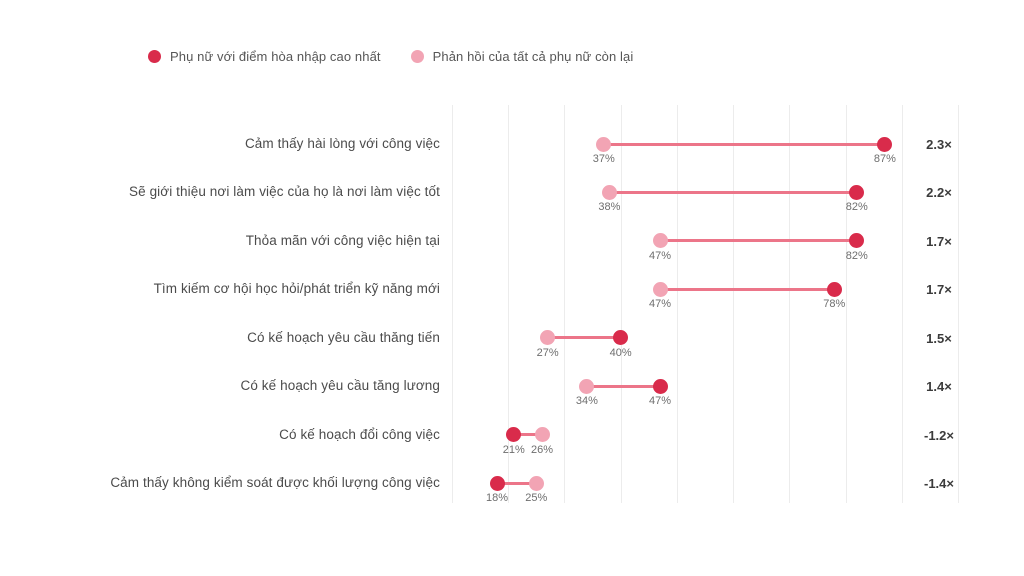 This screenshot has height=576, width=1024. I want to click on ratio-label: 2.3×, so click(939, 144).